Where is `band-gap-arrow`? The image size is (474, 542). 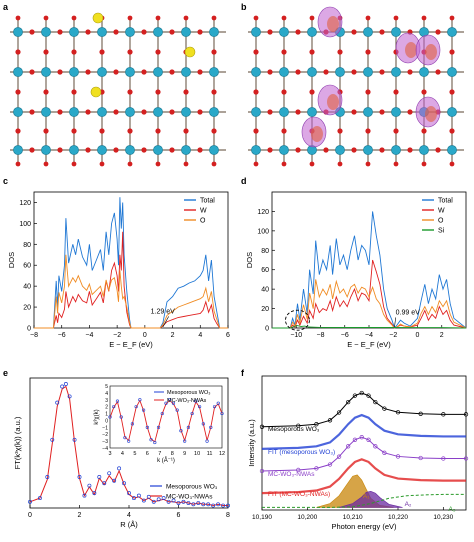
band-gap-arrow is located at coordinates (395, 322).